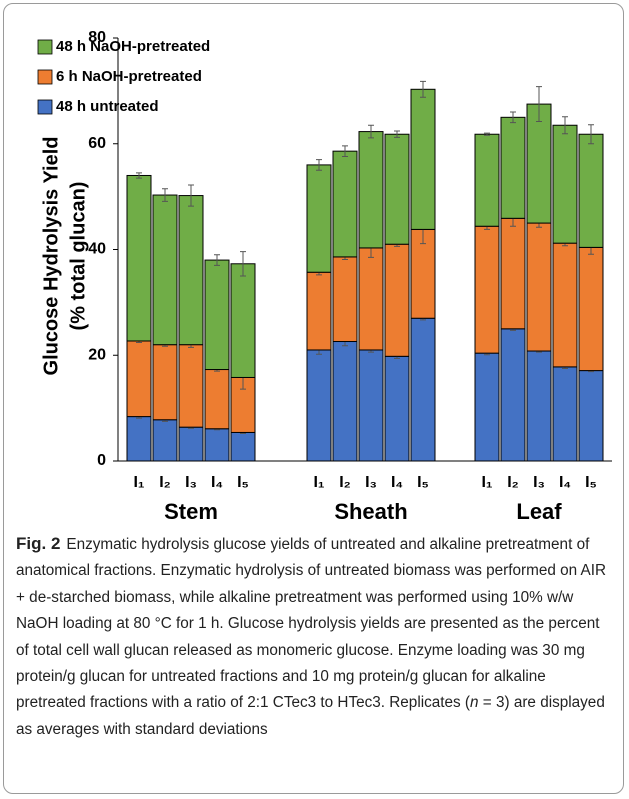 The width and height of the screenshot is (629, 799). I want to click on legend-label: 6 h NaOH-pretreated, so click(129, 76).